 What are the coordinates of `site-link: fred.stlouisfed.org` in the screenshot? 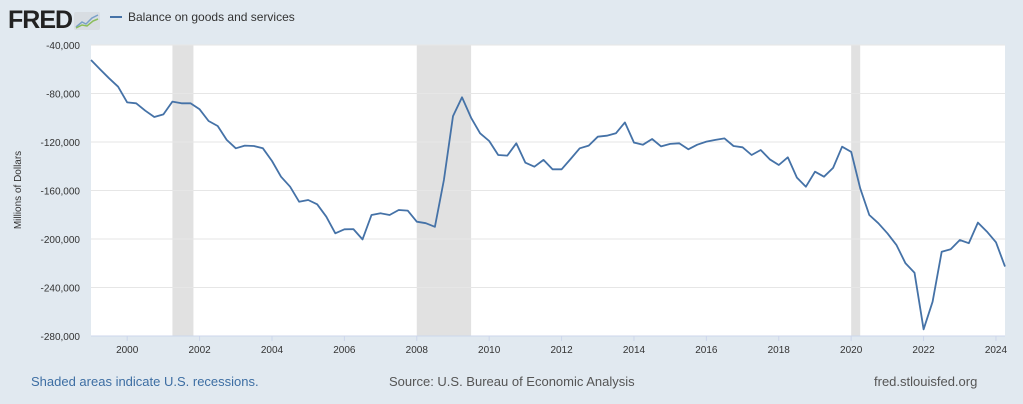 It's located at (926, 381).